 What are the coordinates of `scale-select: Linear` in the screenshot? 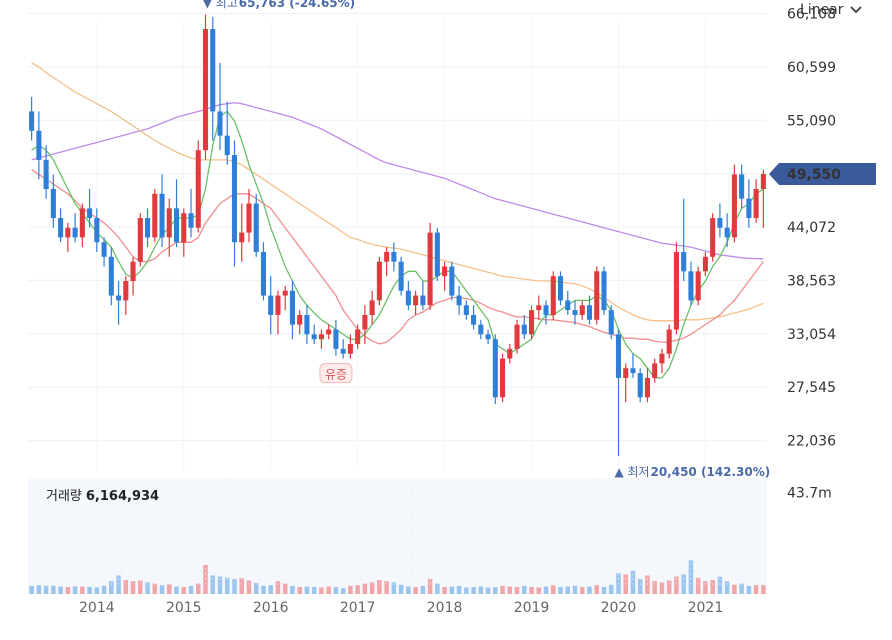 It's located at (831, 10).